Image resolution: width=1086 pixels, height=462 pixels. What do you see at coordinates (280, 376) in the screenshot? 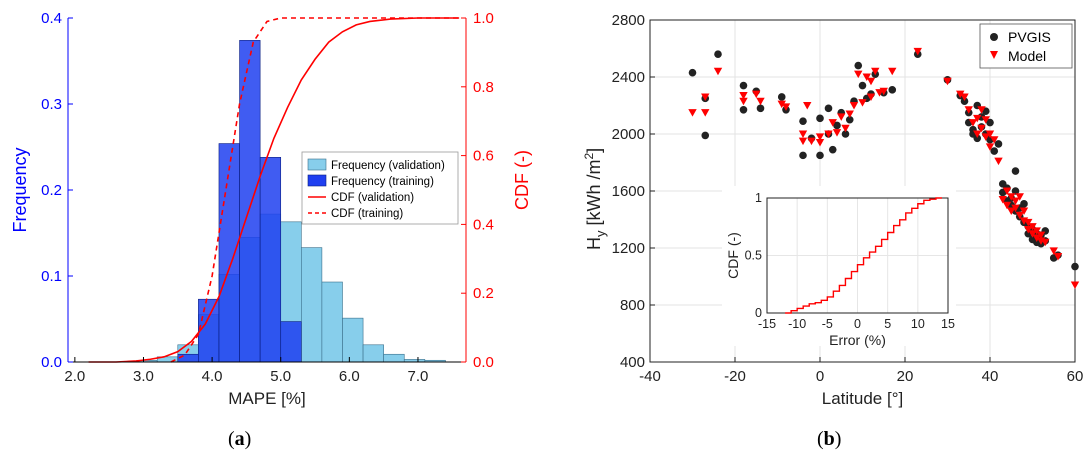
I see `x-tick-label-a: 5.0` at bounding box center [280, 376].